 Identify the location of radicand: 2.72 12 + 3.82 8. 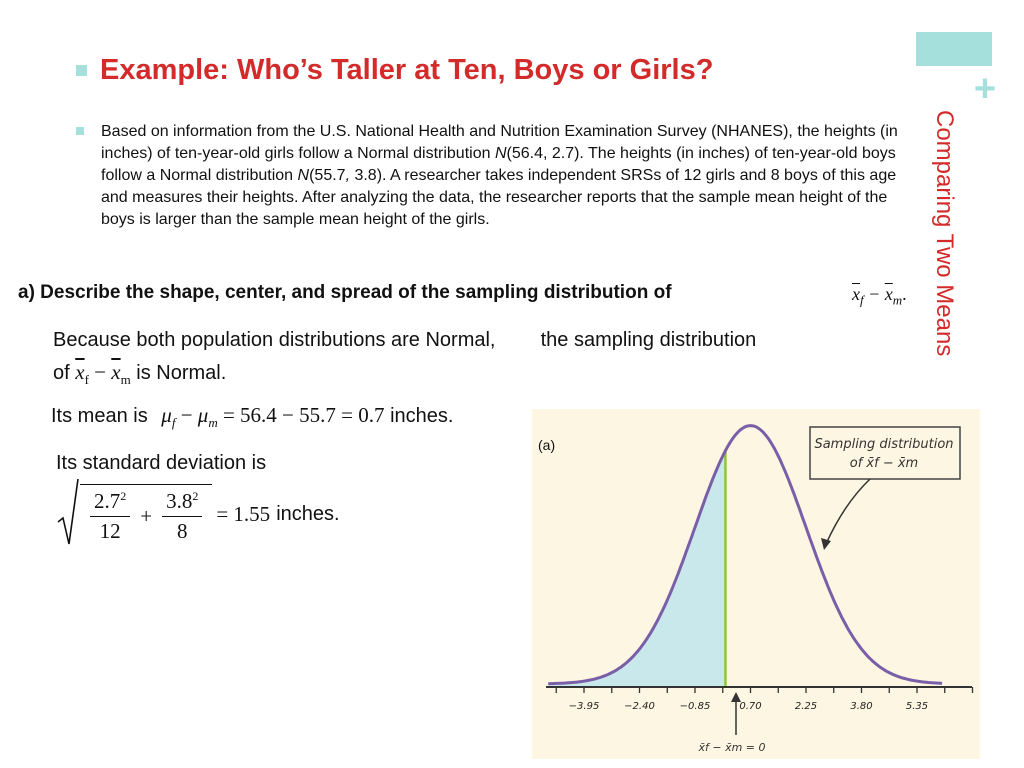
(146, 514).